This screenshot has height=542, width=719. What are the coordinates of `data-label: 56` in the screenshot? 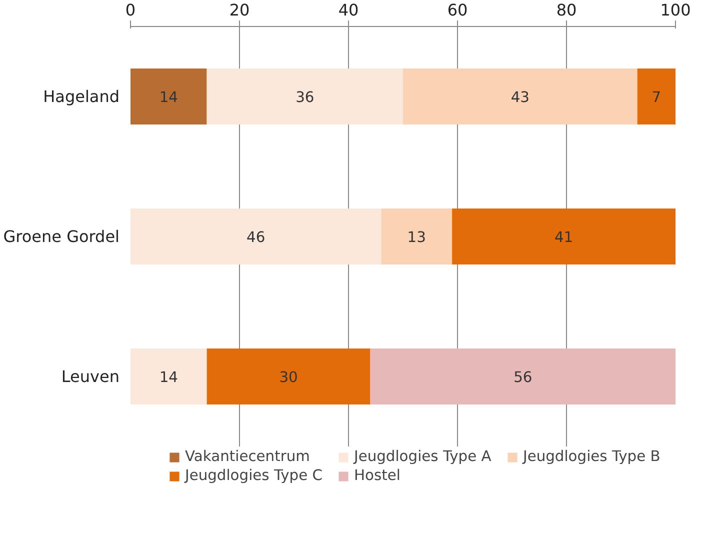 It's located at (523, 377).